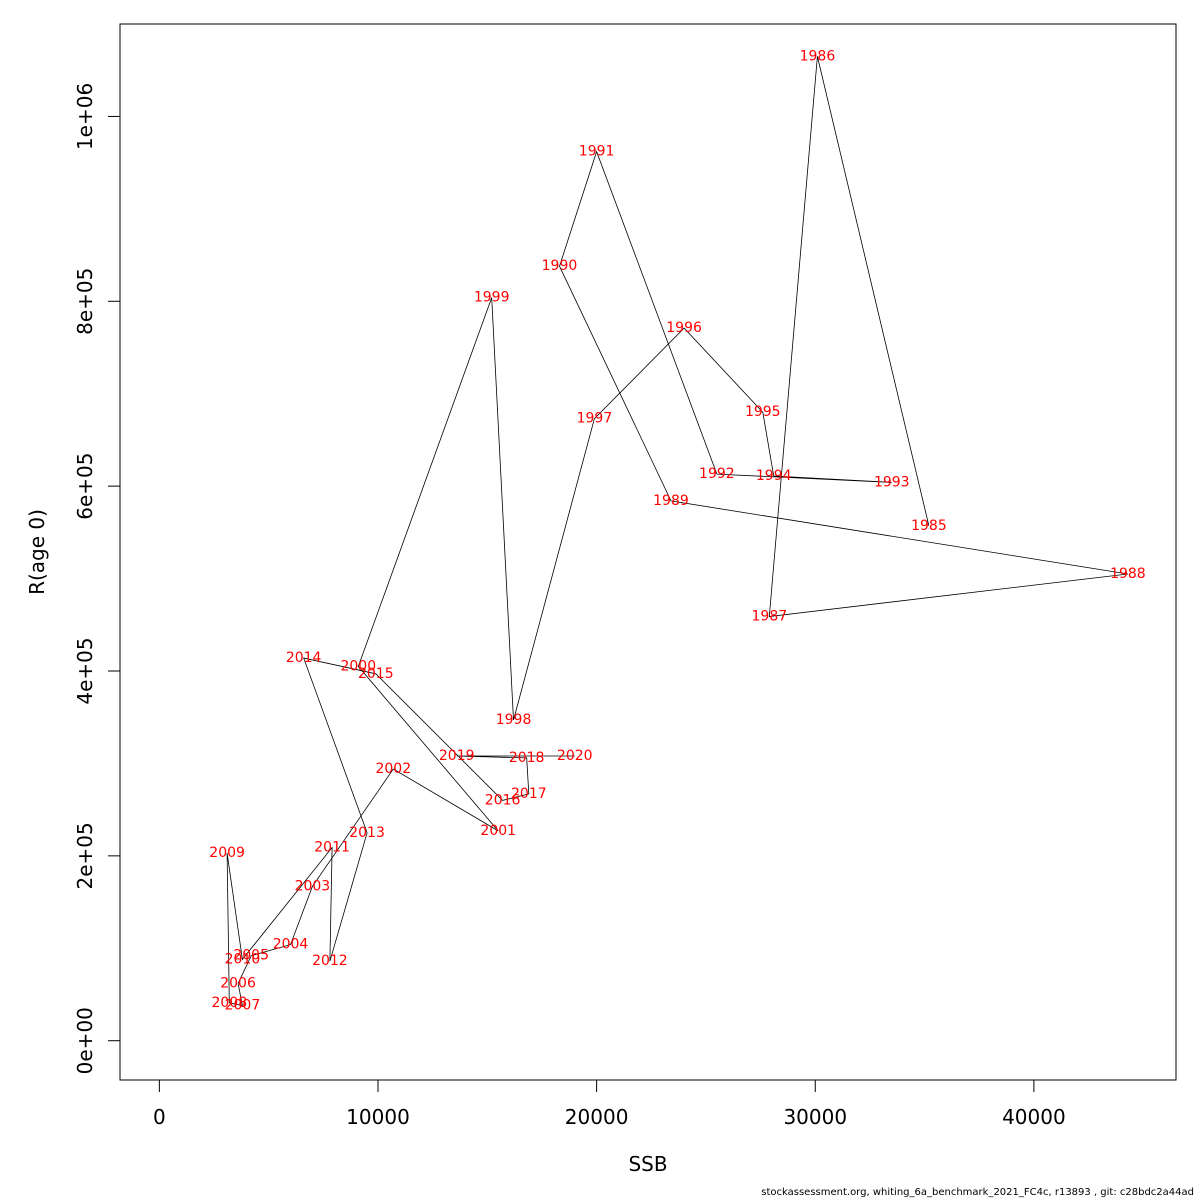 This screenshot has height=1200, width=1200. Describe the element at coordinates (774, 476) in the screenshot. I see `year-label-1994: 1994` at that location.